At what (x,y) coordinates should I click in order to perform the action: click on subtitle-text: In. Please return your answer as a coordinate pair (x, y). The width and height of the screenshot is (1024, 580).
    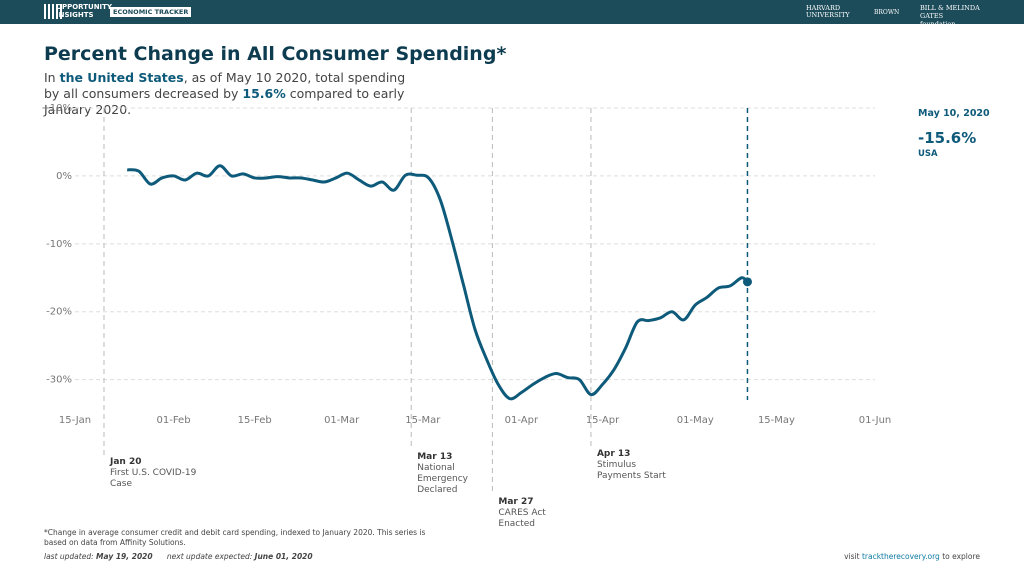
    Looking at the image, I should click on (52, 77).